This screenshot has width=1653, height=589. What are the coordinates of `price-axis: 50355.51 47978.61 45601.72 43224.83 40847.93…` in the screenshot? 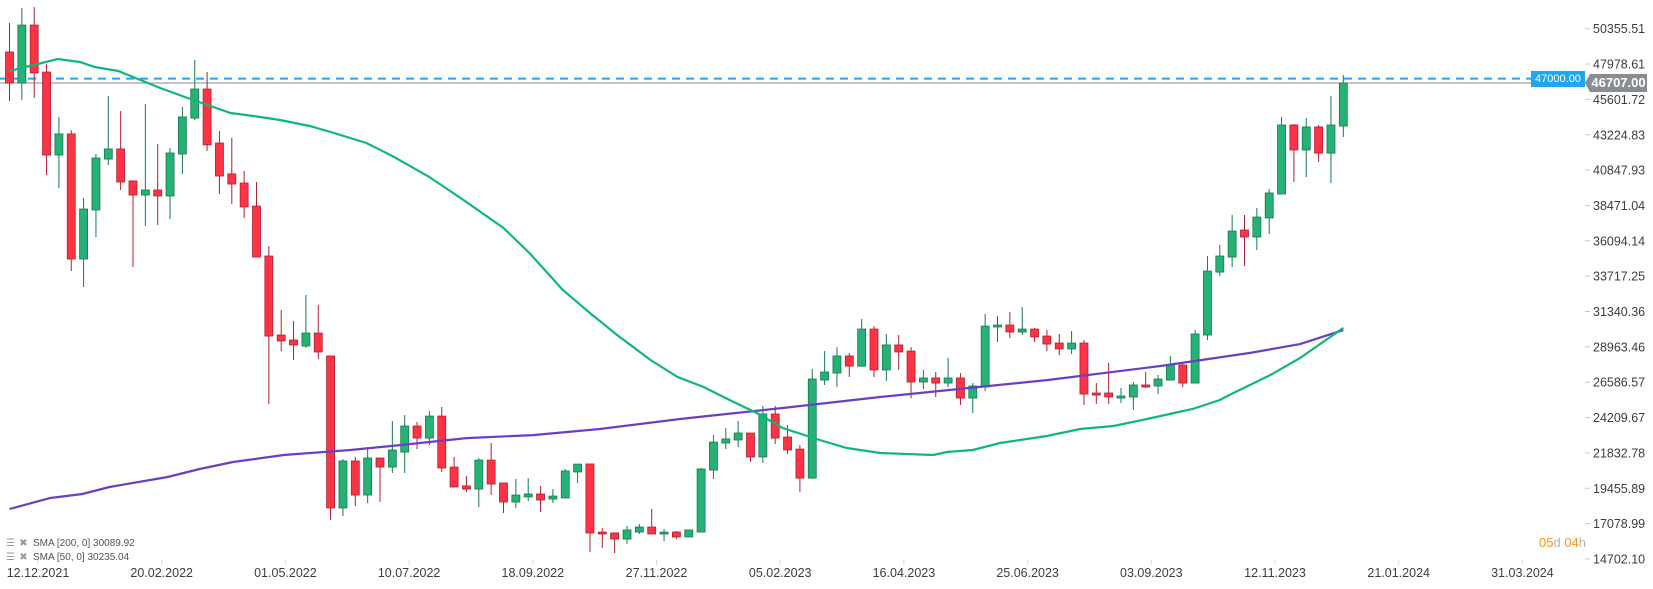 It's located at (1615, 294).